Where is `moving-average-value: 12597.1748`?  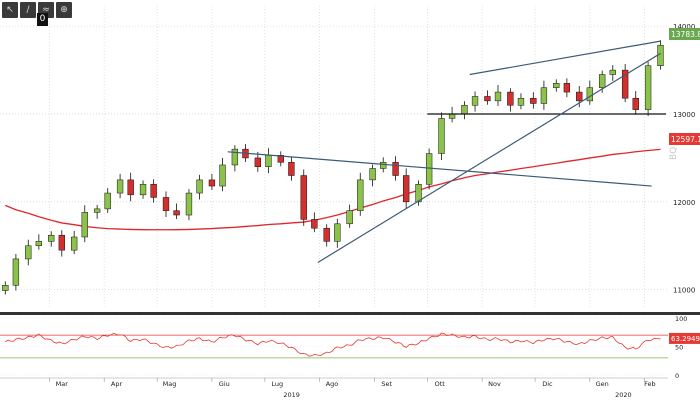 moving-average-value: 12597.1748 is located at coordinates (685, 139).